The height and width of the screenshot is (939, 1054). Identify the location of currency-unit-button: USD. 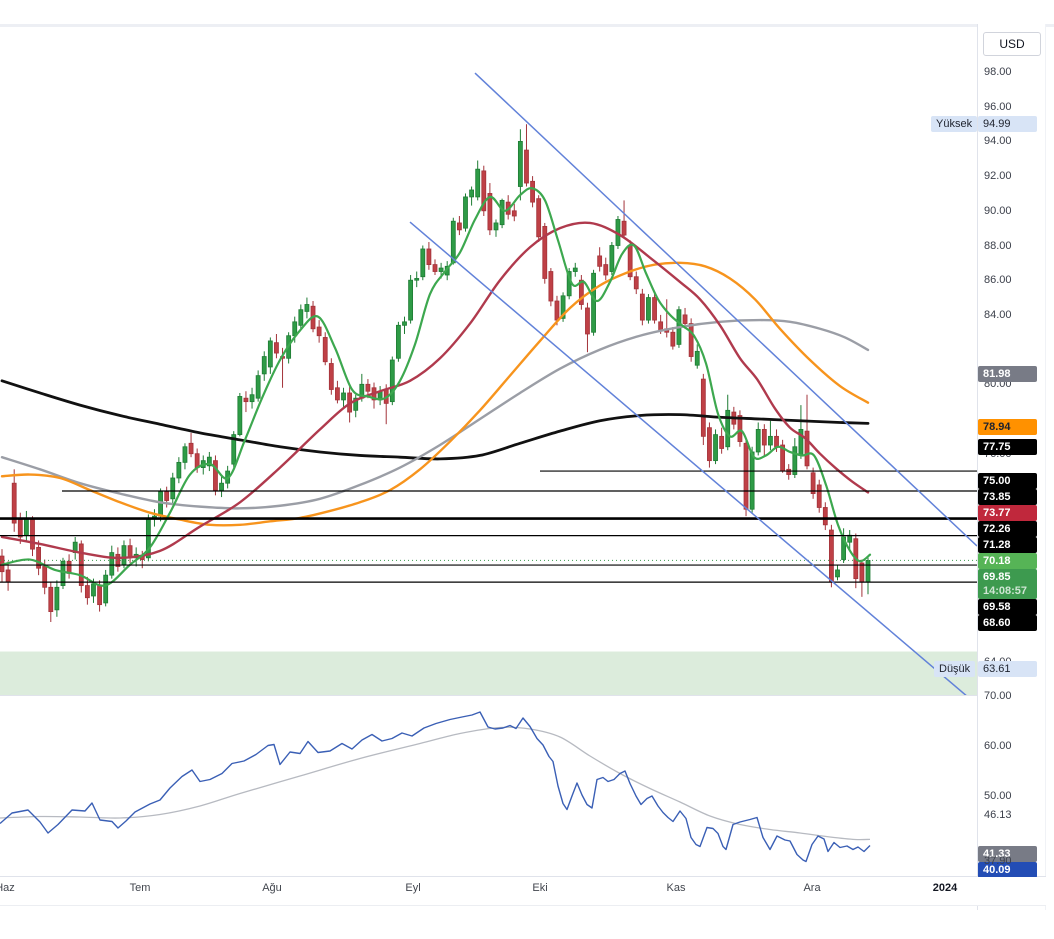
(1012, 44).